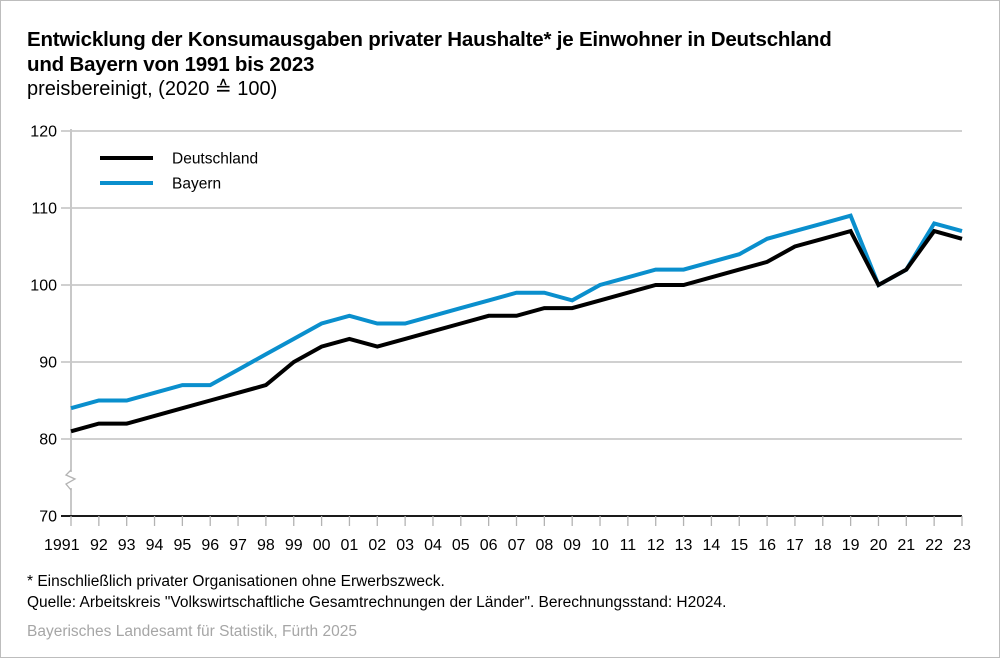 This screenshot has height=658, width=1000. I want to click on x-tick-label: 1991, so click(62, 545).